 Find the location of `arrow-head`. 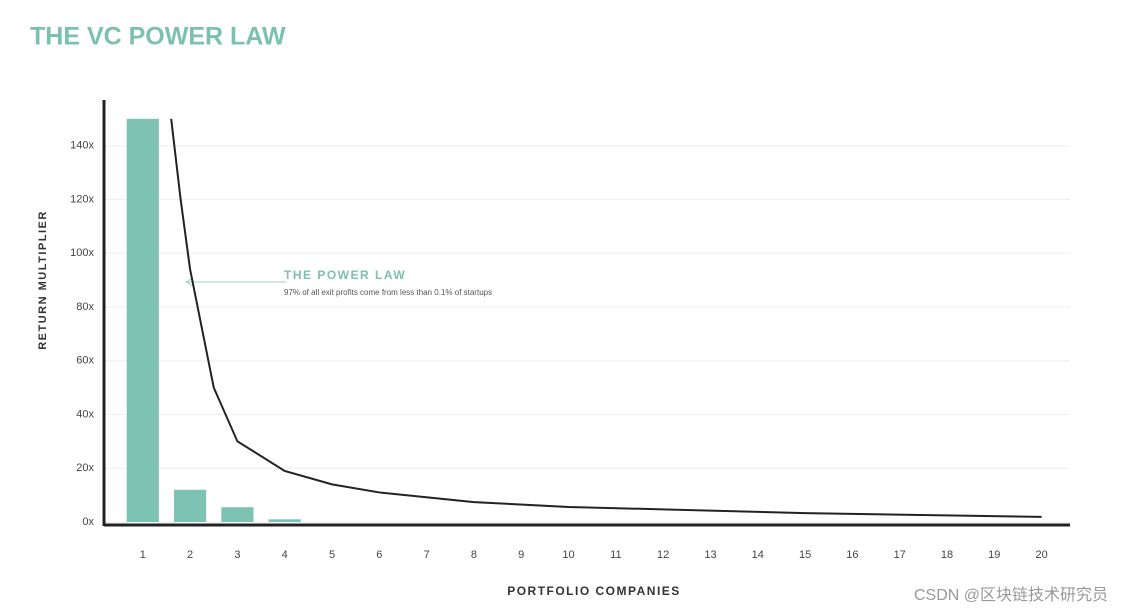

arrow-head is located at coordinates (189, 282).